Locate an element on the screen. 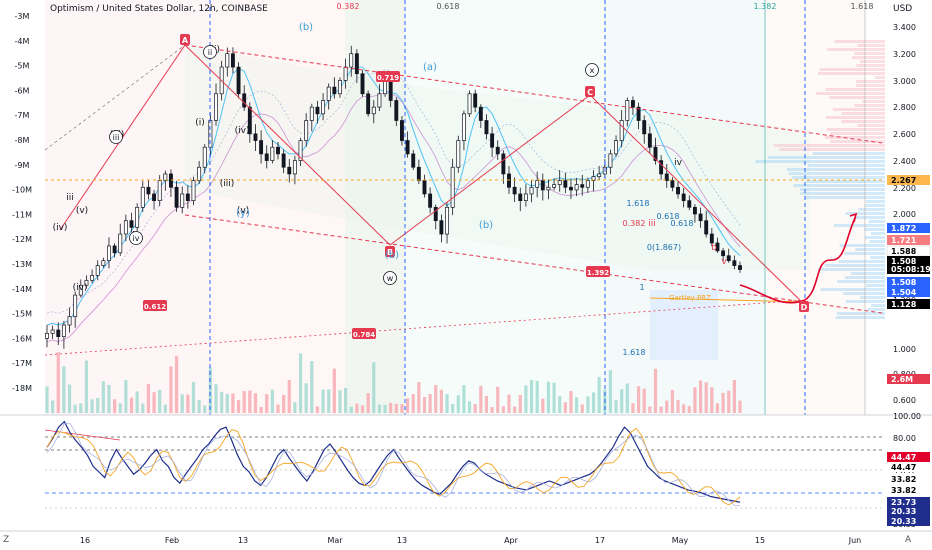  svg-text: 2.267 is located at coordinates (903, 180).